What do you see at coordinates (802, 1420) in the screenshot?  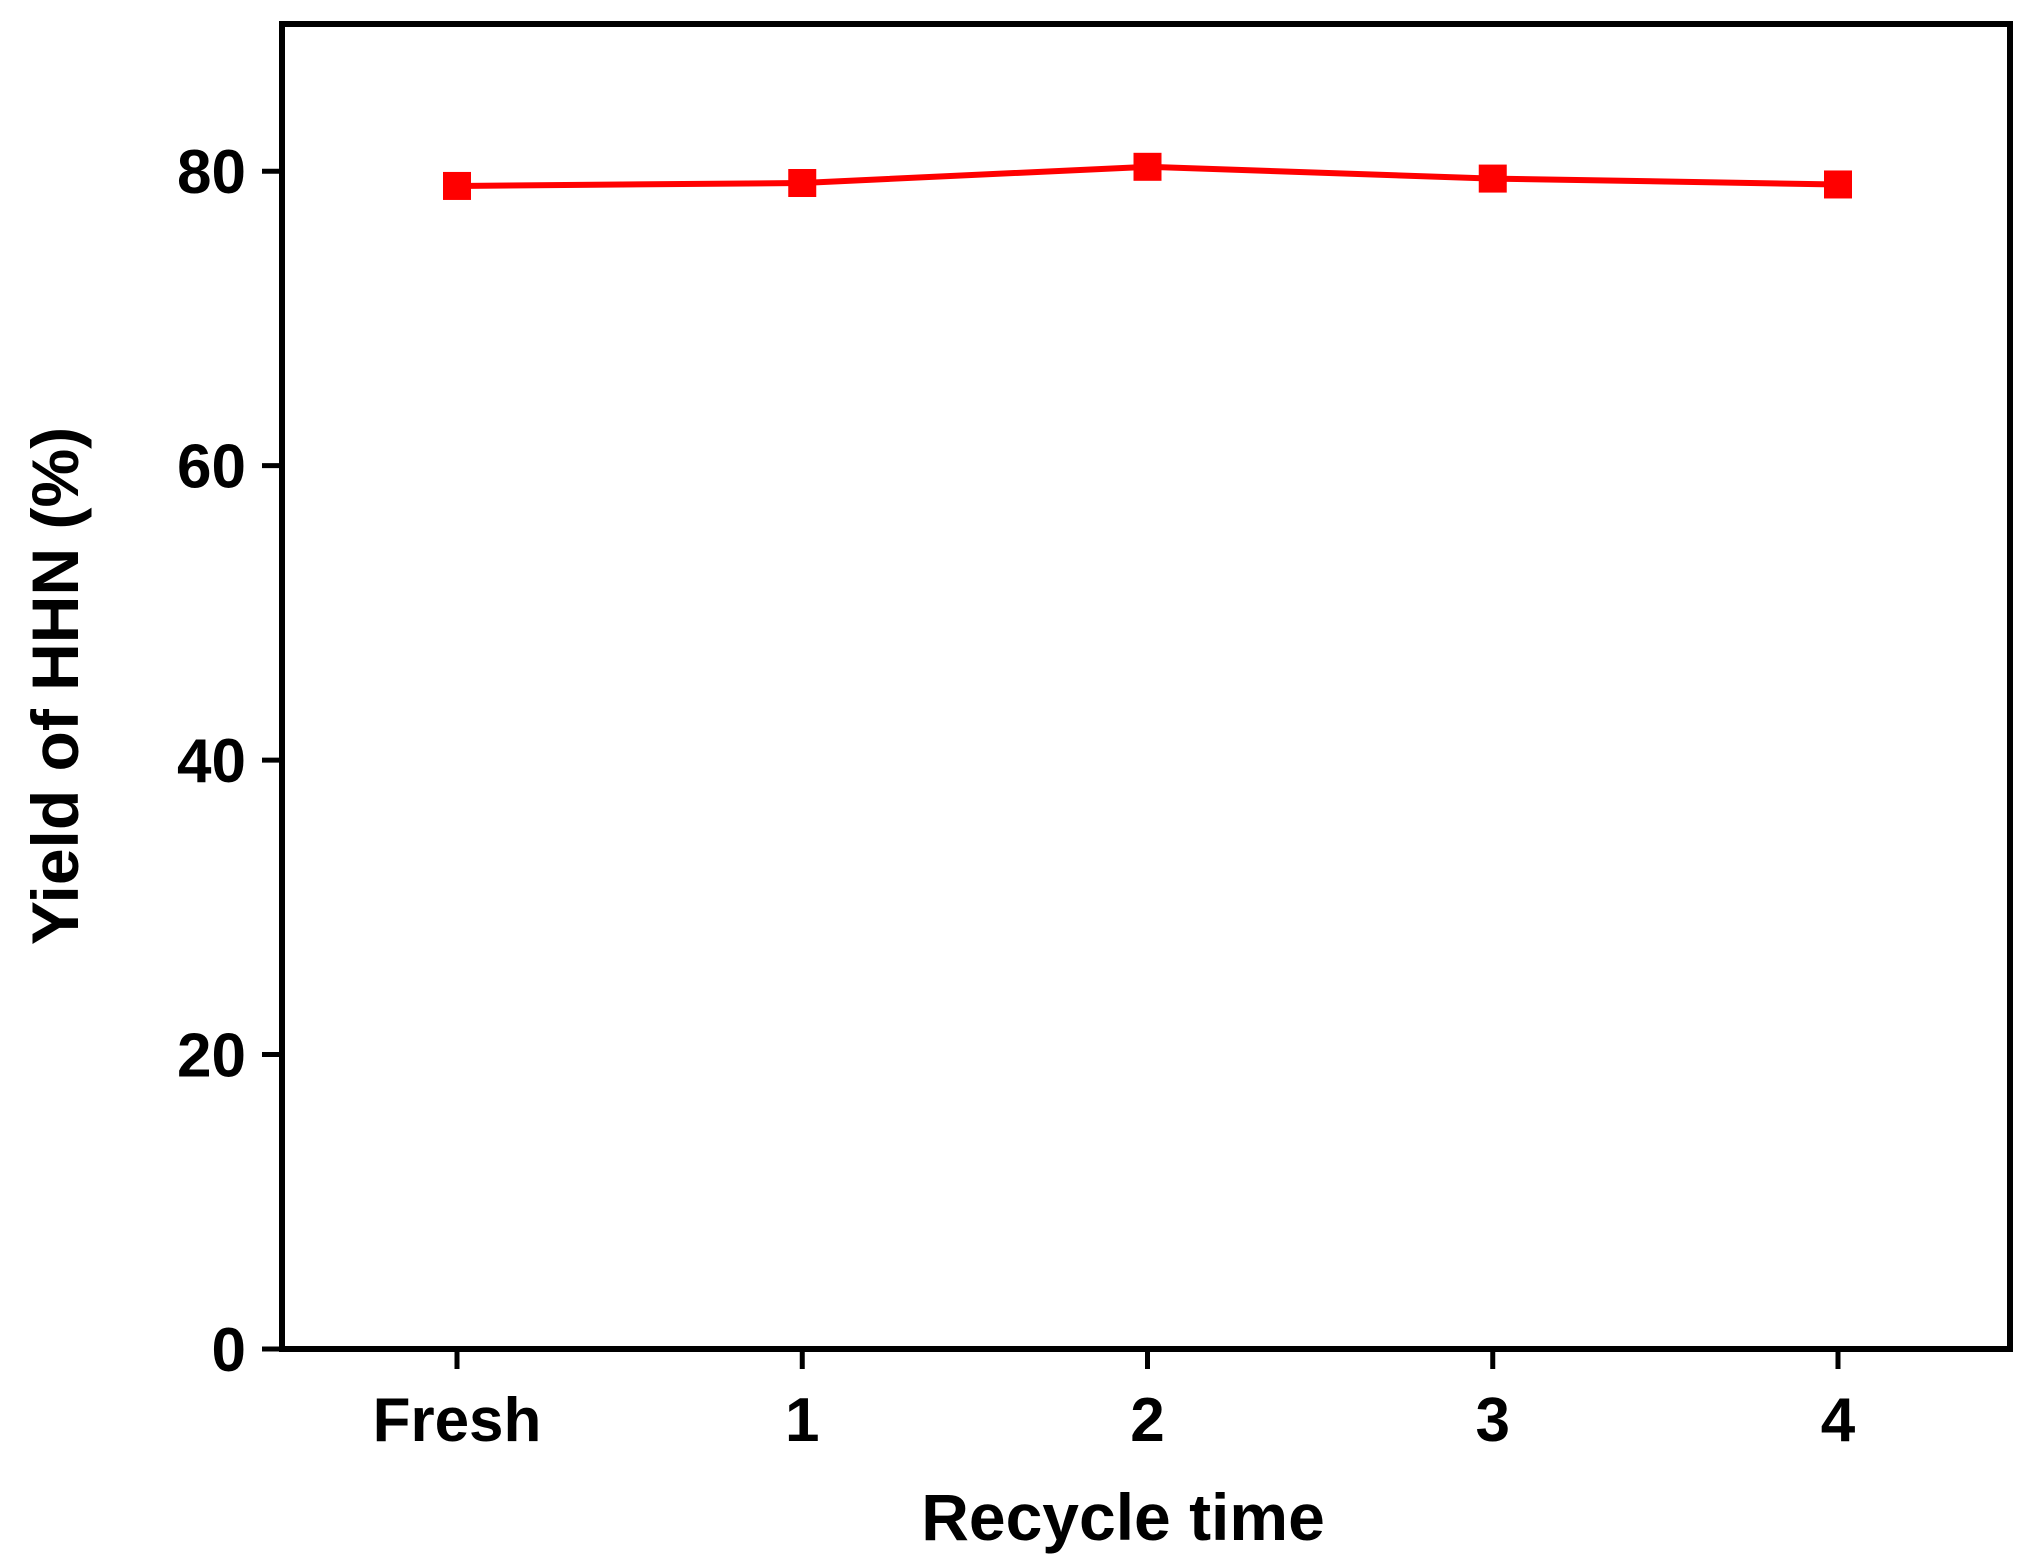 I see `x-tick-label: 1` at bounding box center [802, 1420].